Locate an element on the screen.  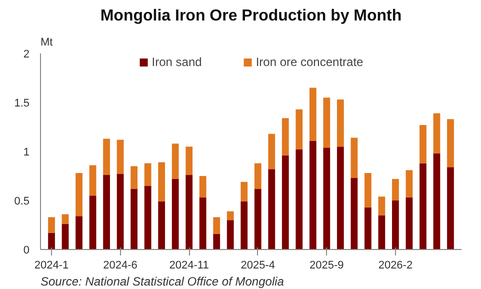
legend-label: Iron sand is located at coordinates (177, 62).